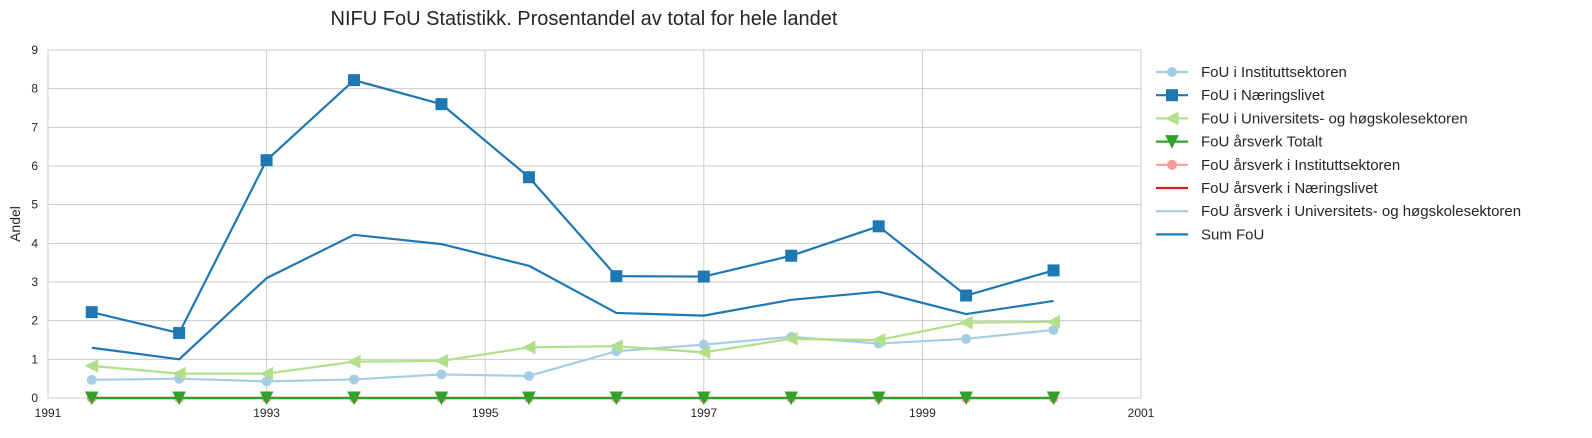 The height and width of the screenshot is (438, 1592). Describe the element at coordinates (485, 413) in the screenshot. I see `x-tick-label: 1995` at that location.